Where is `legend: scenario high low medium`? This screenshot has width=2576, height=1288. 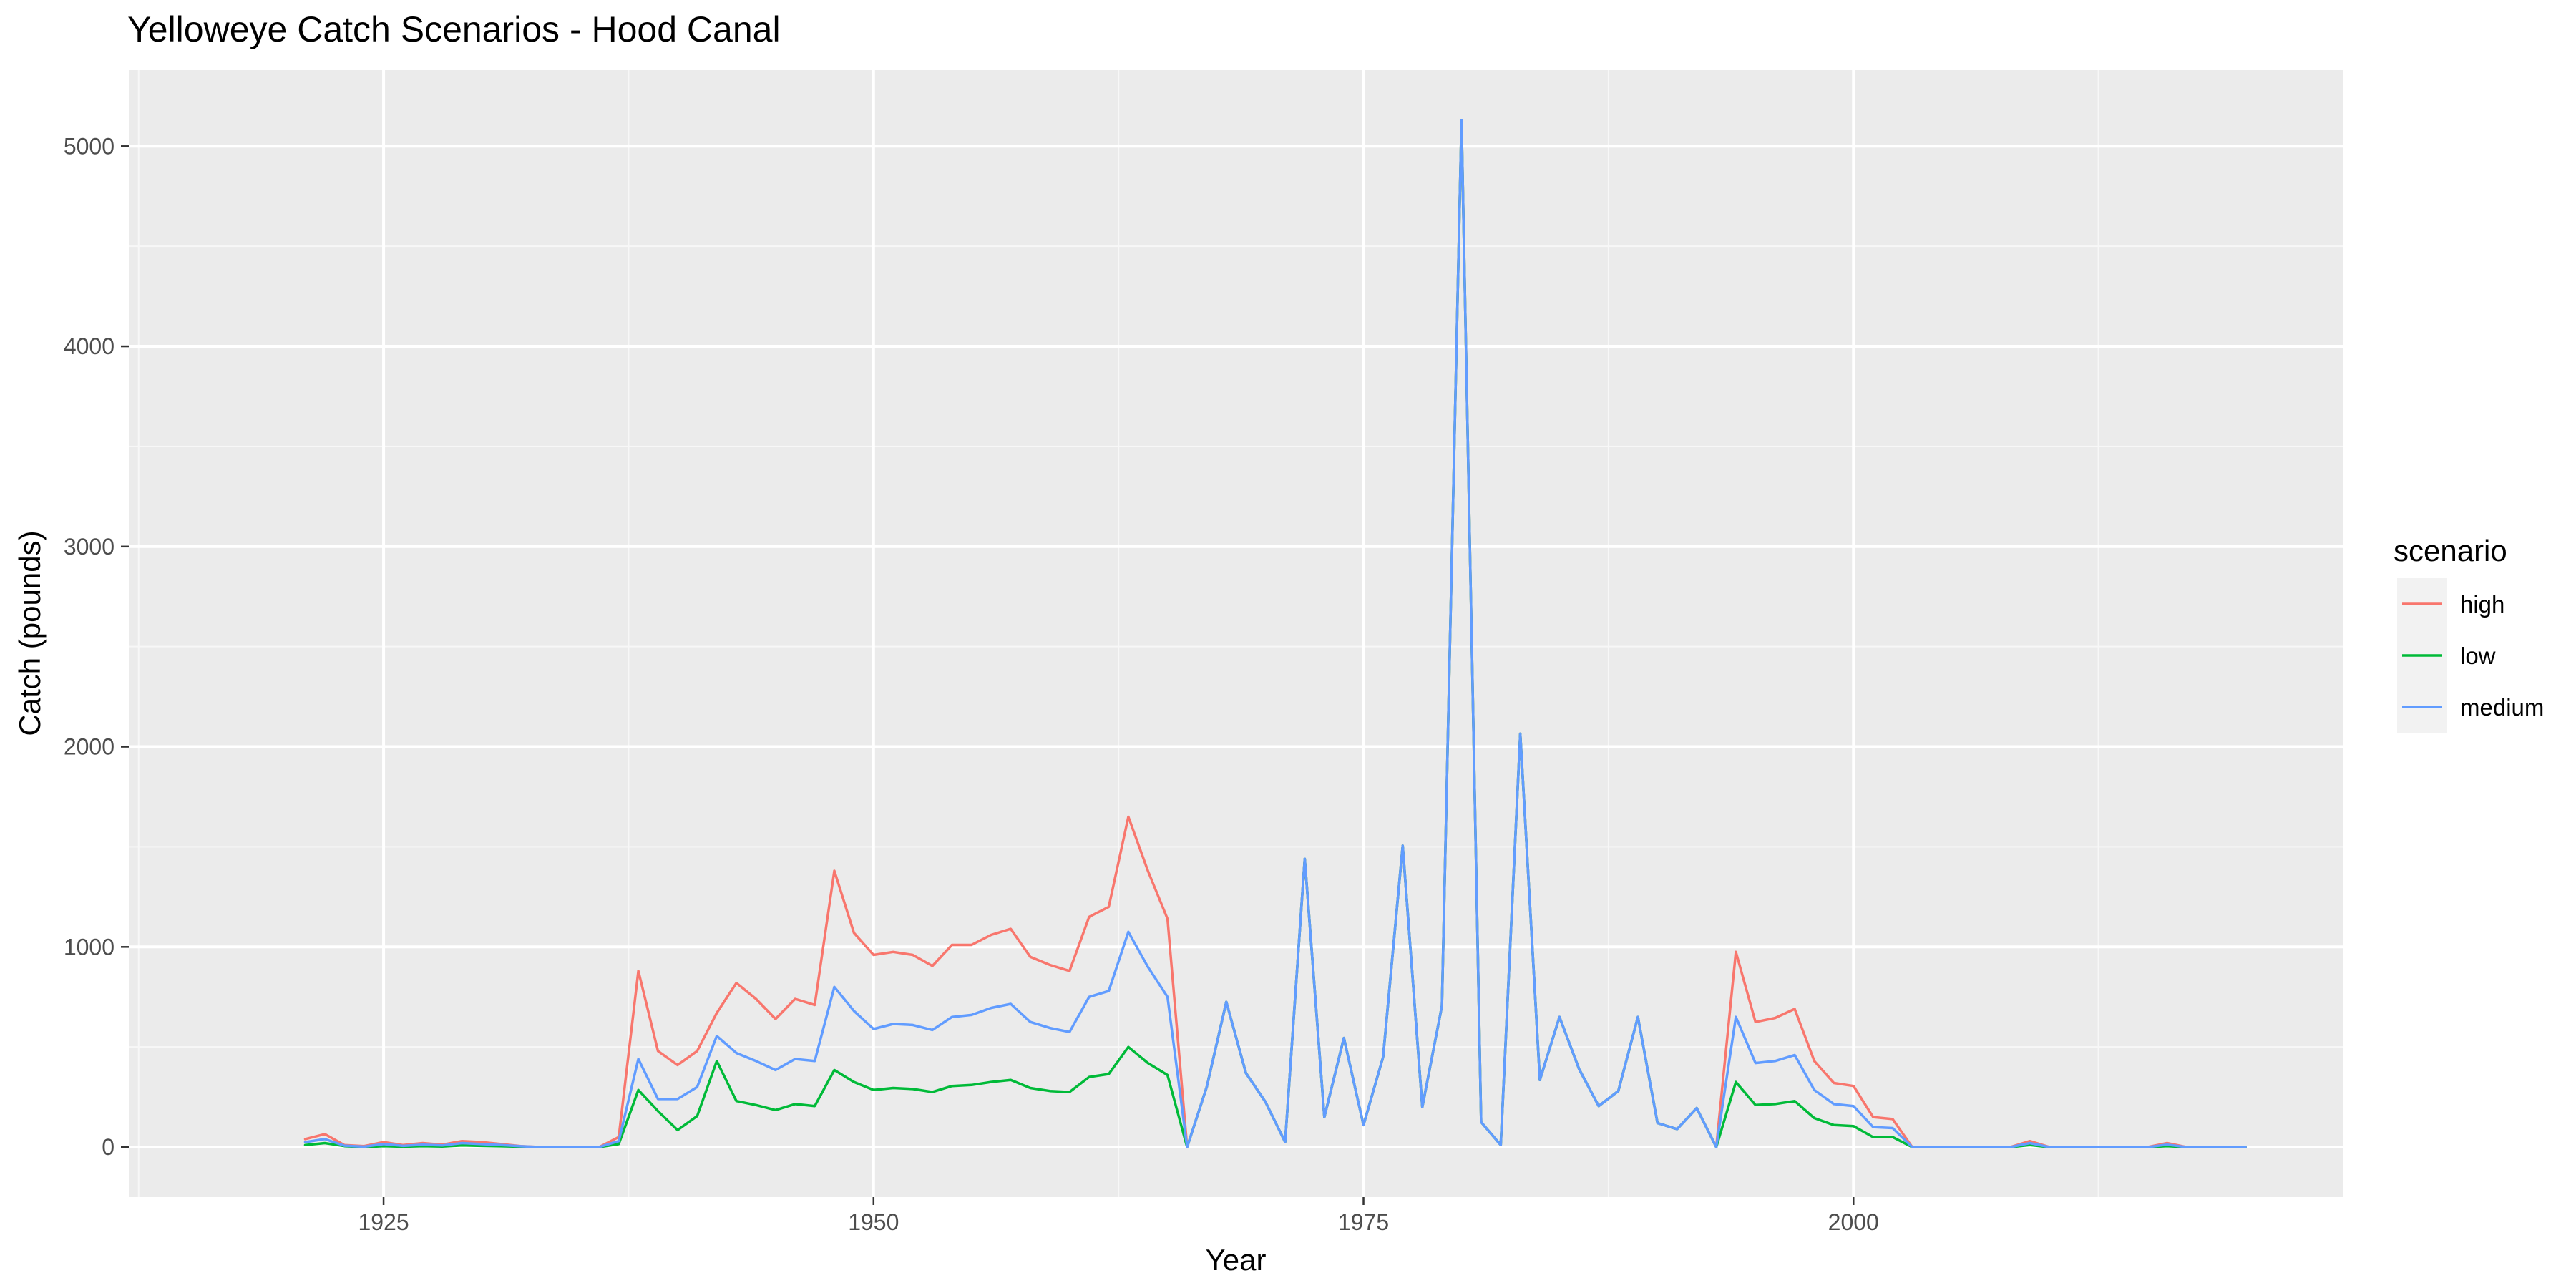
legend: scenario high low medium is located at coordinates (2469, 633).